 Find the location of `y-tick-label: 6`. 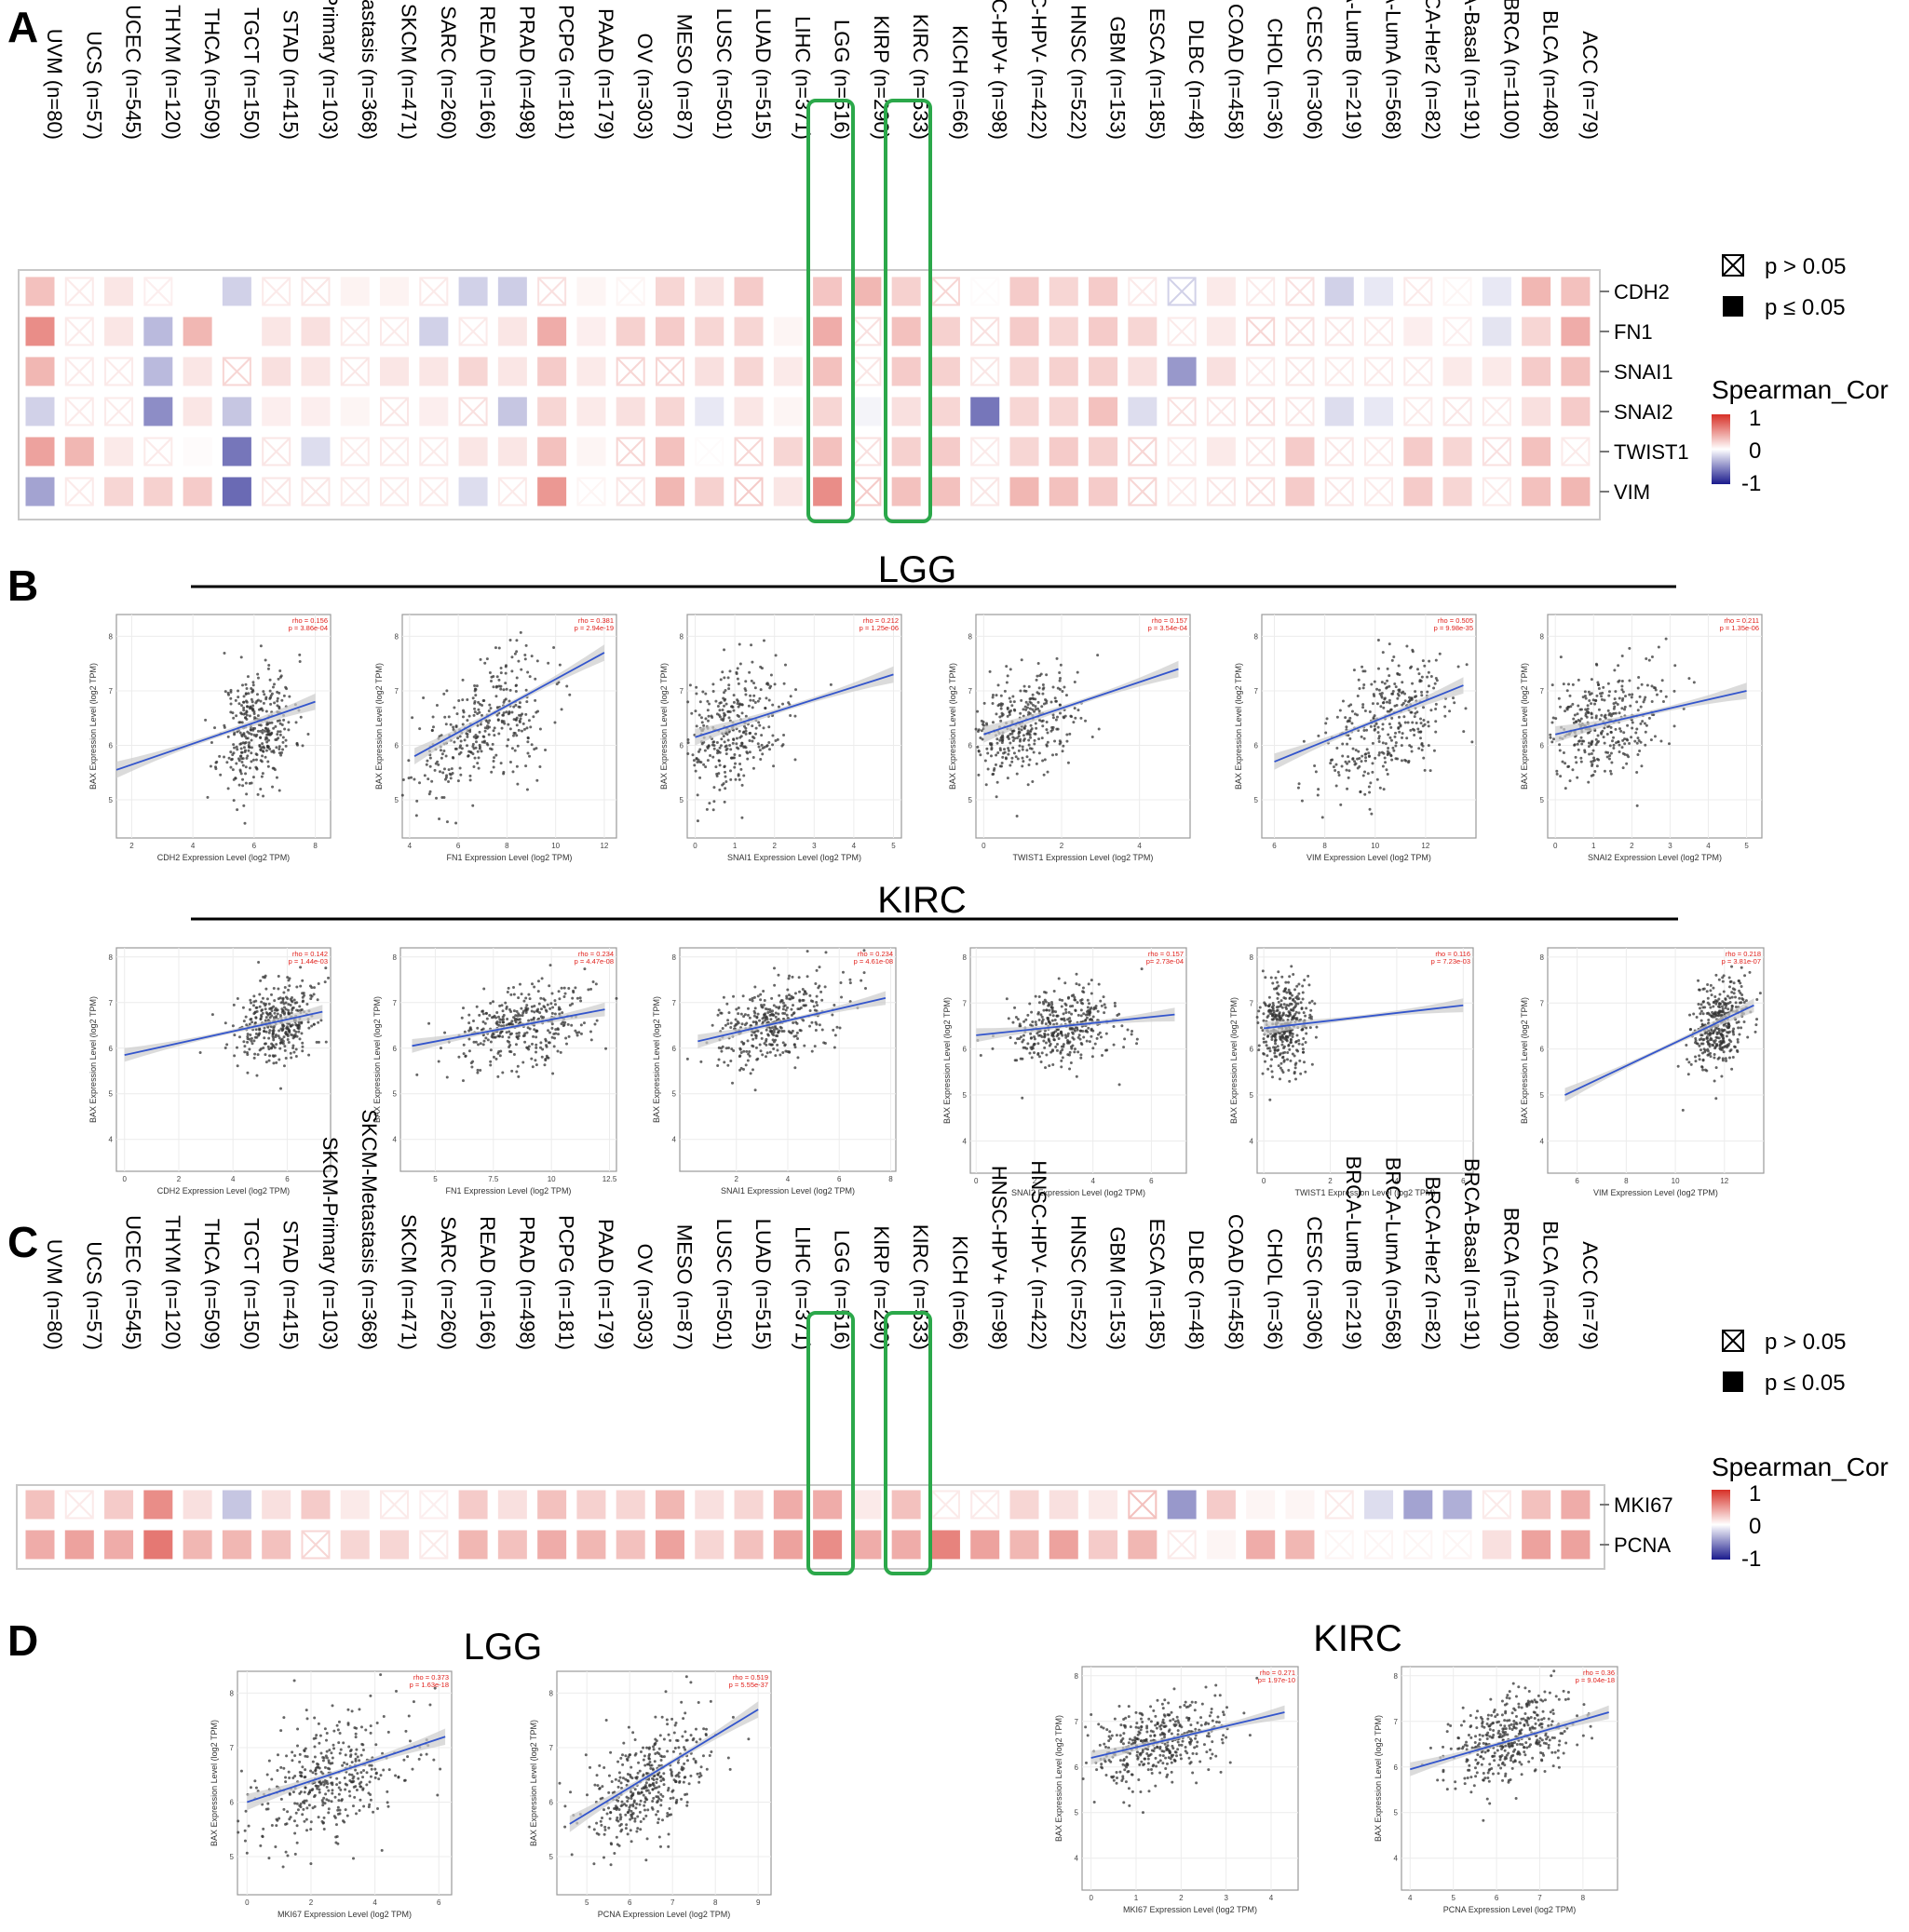

y-tick-label: 6 is located at coordinates (395, 1049).